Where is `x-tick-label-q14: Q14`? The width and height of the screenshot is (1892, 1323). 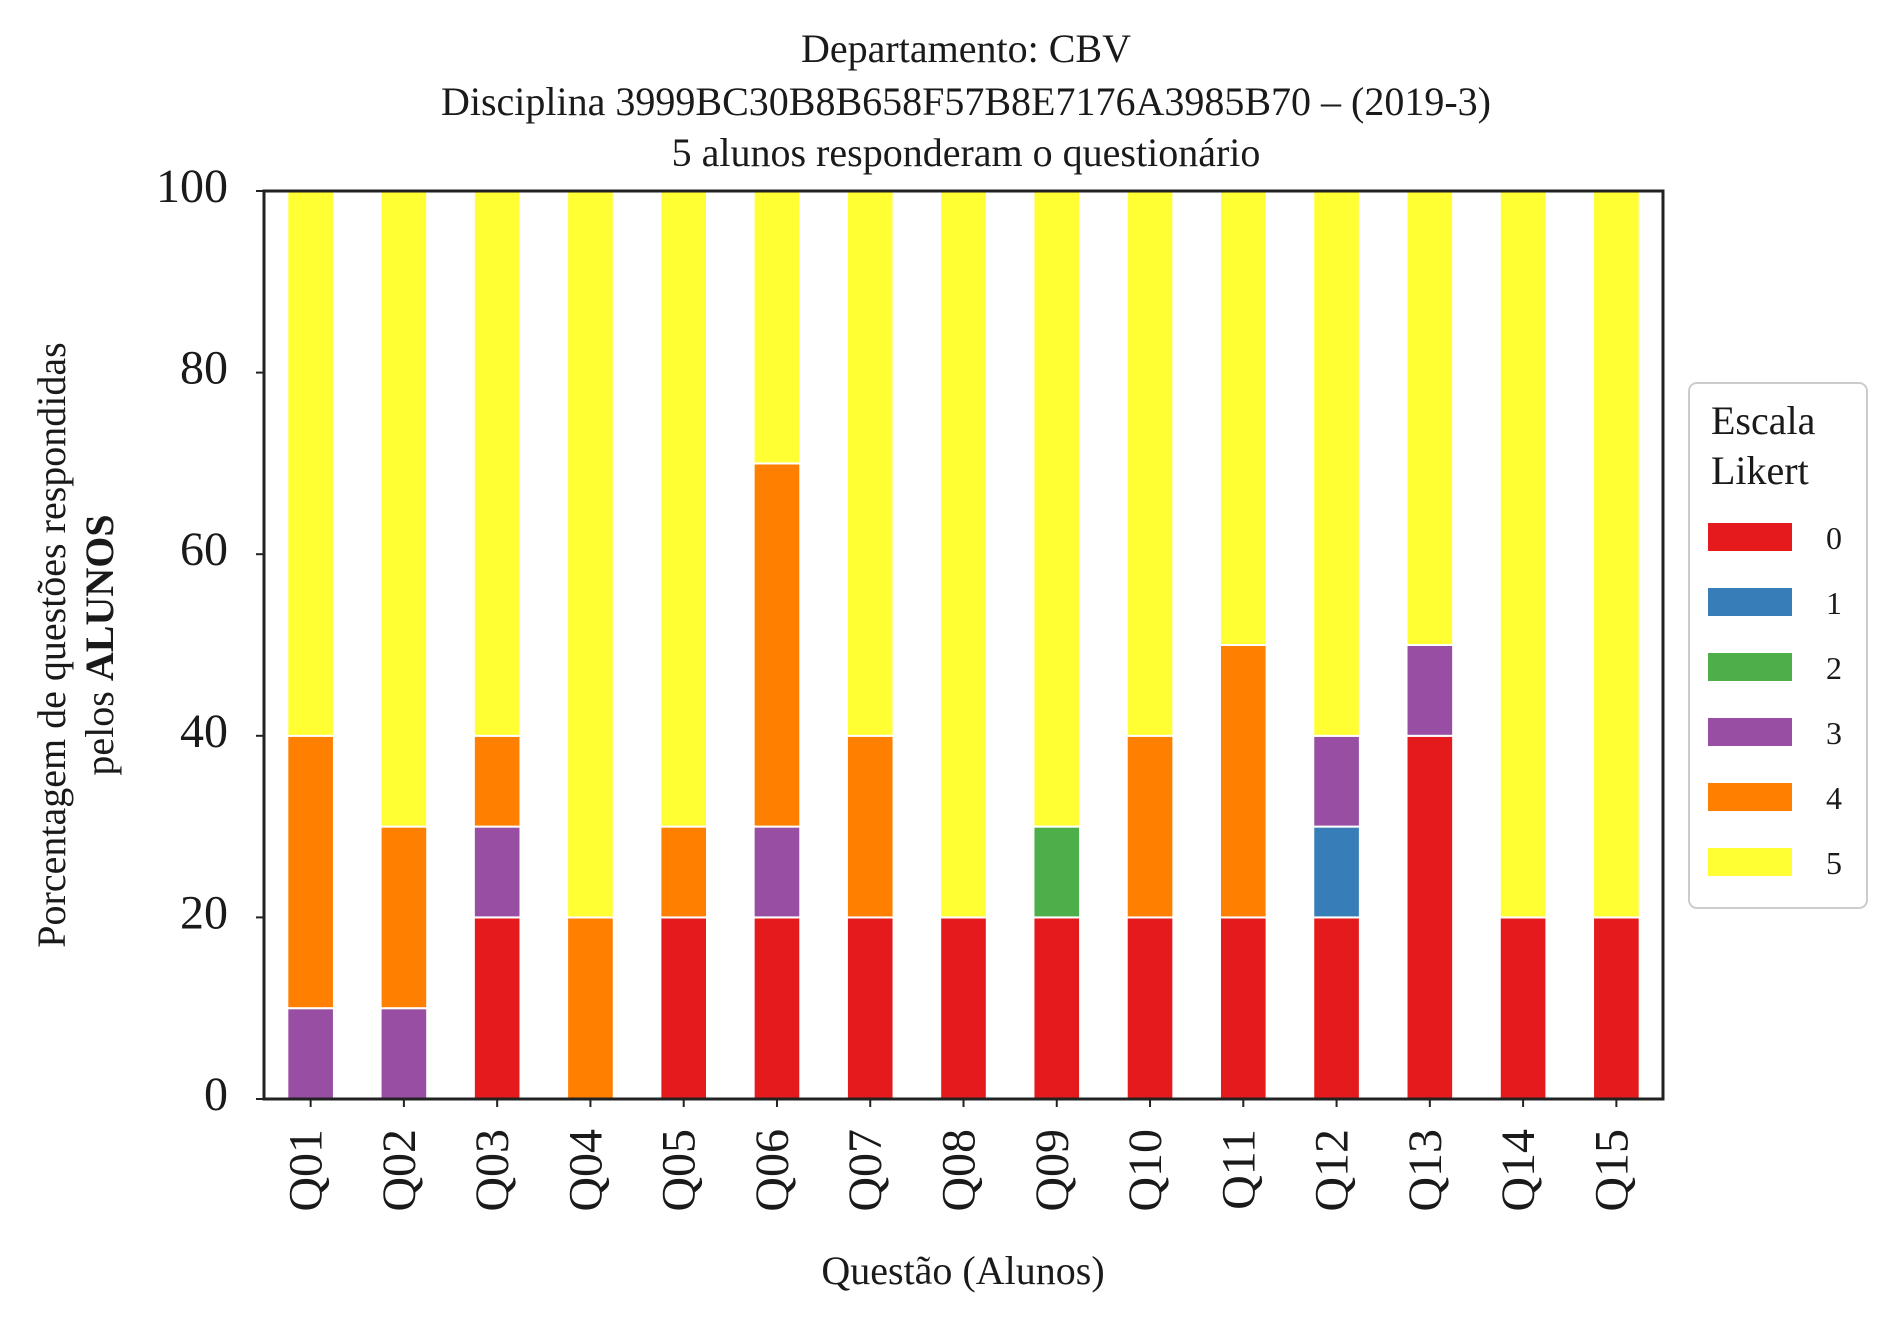
x-tick-label-q14: Q14 is located at coordinates (1518, 1170).